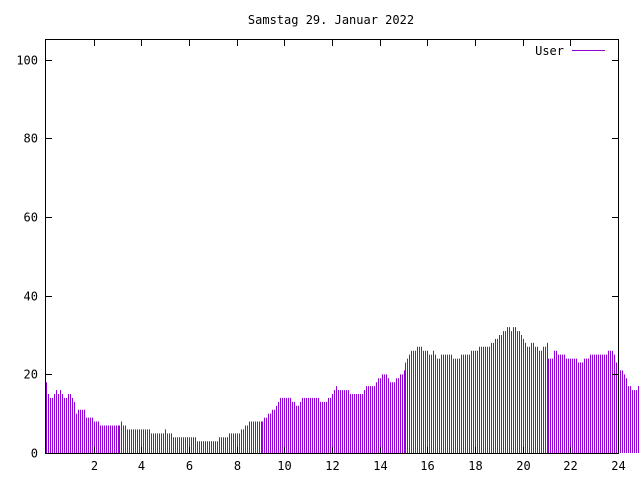  I want to click on x-tick-label: 20, so click(523, 466).